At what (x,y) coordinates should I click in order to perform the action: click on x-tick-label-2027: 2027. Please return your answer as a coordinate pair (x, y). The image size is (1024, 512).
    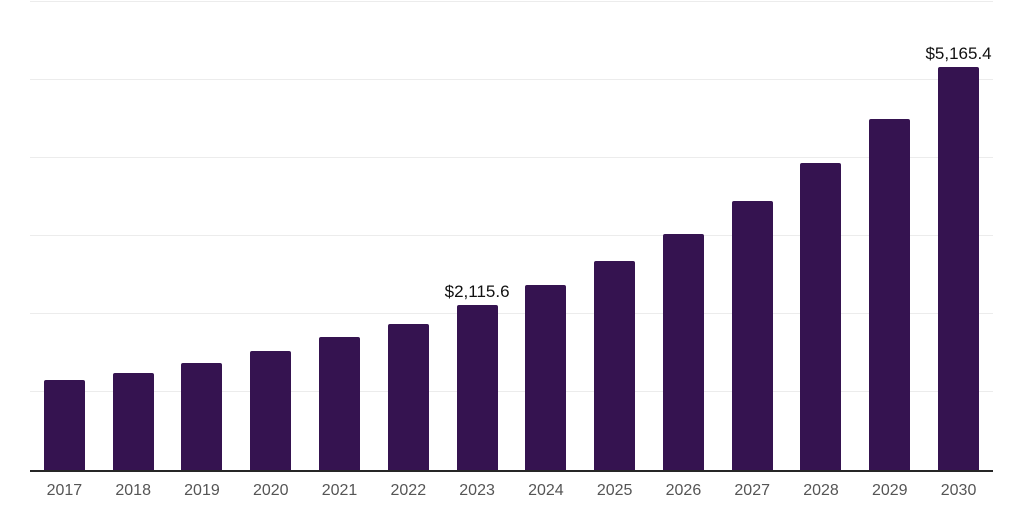
    Looking at the image, I should click on (752, 490).